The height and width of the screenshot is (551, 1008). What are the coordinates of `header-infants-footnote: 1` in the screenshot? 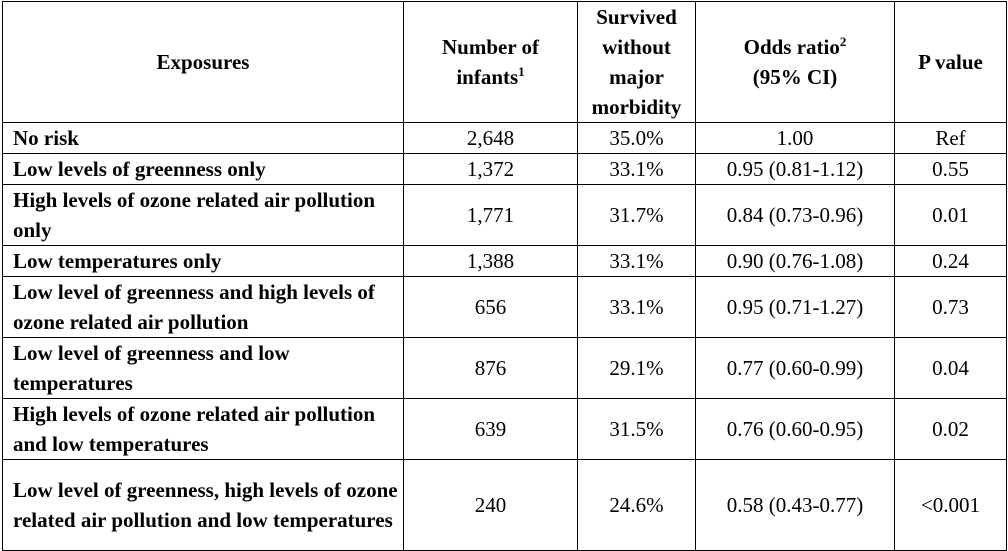 It's located at (521, 71).